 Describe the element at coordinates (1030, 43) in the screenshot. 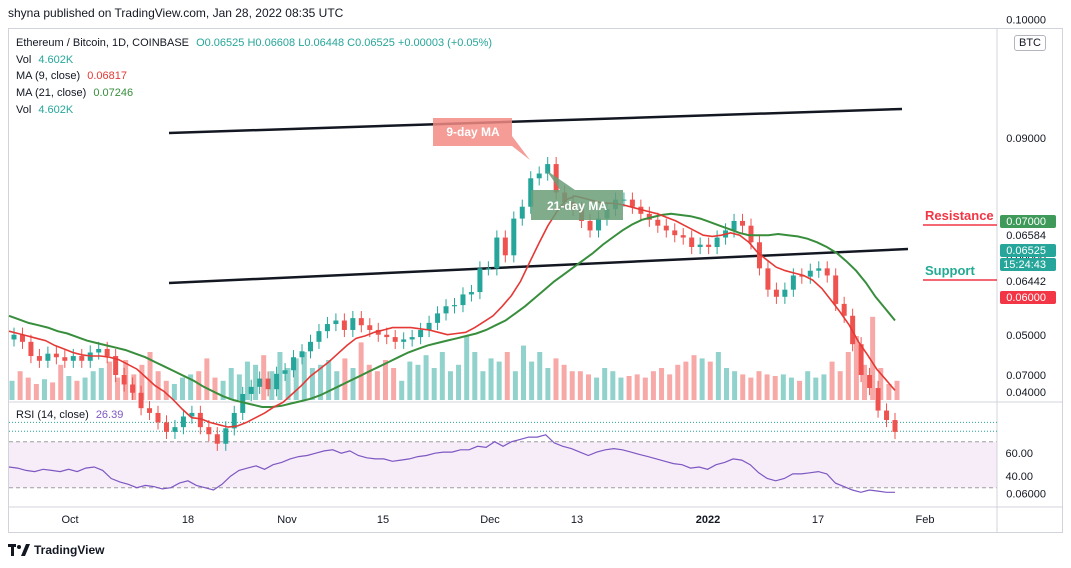

I see `currency-button: BTC` at that location.